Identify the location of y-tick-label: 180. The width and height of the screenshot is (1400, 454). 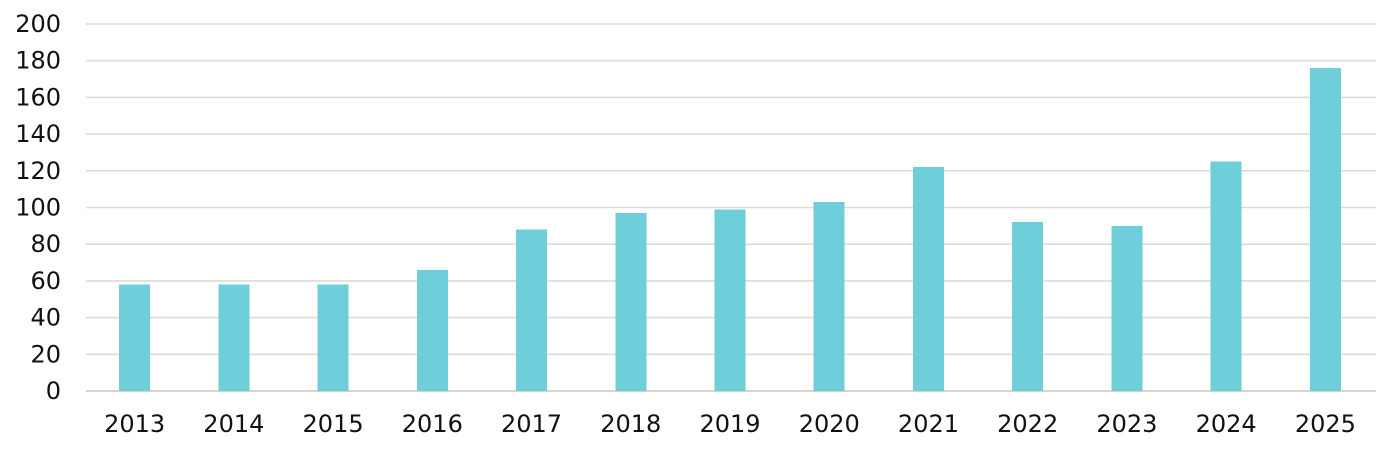
(38, 61).